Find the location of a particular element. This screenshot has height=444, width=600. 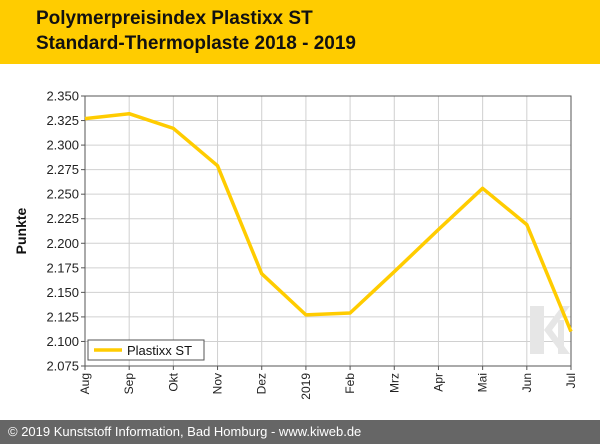

y-tick-label: 2.125 is located at coordinates (62, 316).